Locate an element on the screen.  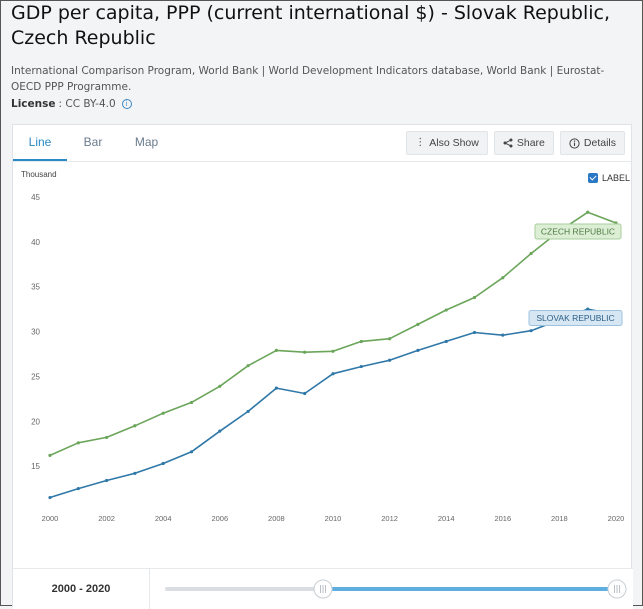
license: License : CC BY-4.0 i is located at coordinates (71, 104).